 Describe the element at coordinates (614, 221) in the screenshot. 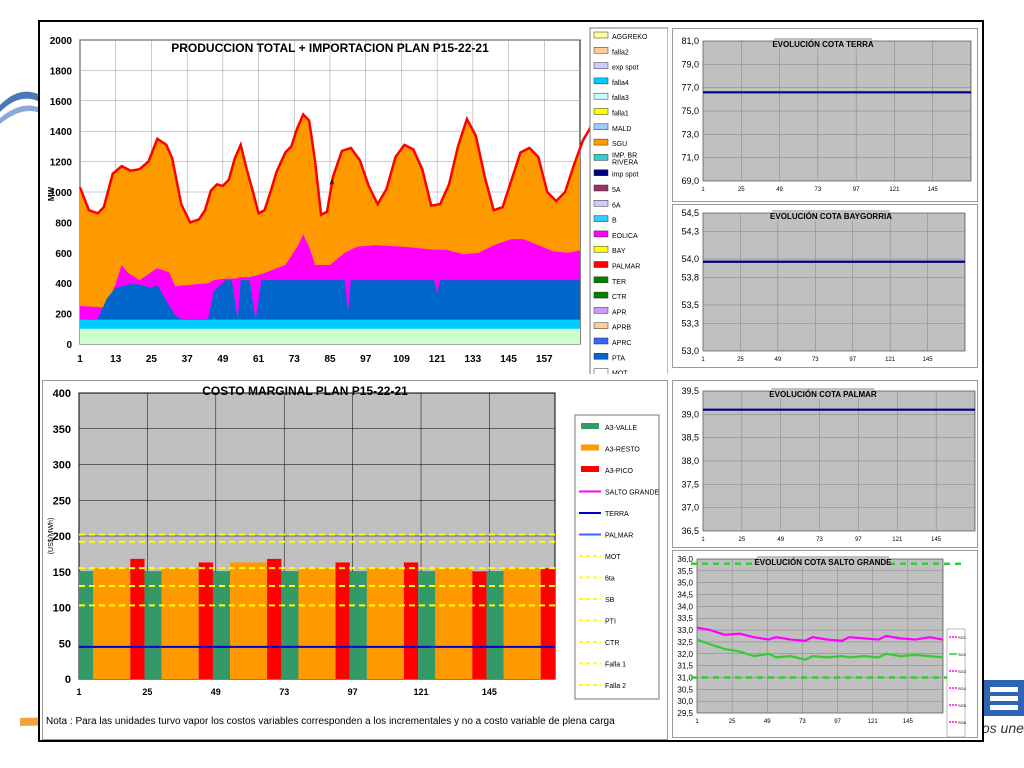

I see `legend-label: B` at that location.